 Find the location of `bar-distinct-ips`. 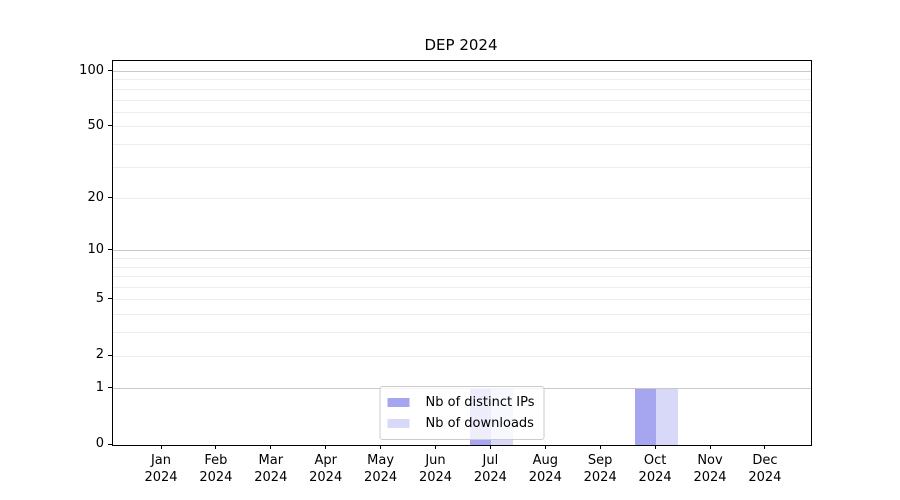

bar-distinct-ips is located at coordinates (645, 416).